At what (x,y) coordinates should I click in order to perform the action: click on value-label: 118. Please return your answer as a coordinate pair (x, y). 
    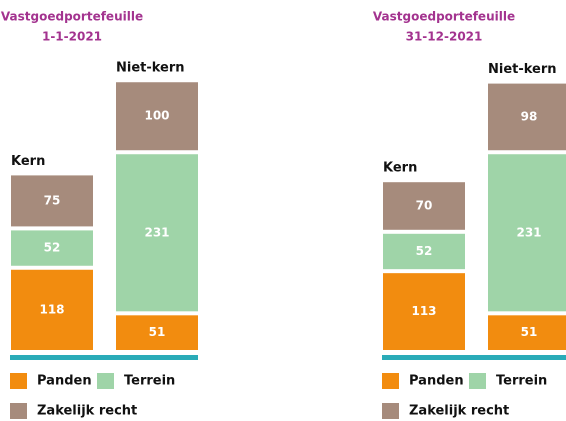
    Looking at the image, I should click on (51, 309).